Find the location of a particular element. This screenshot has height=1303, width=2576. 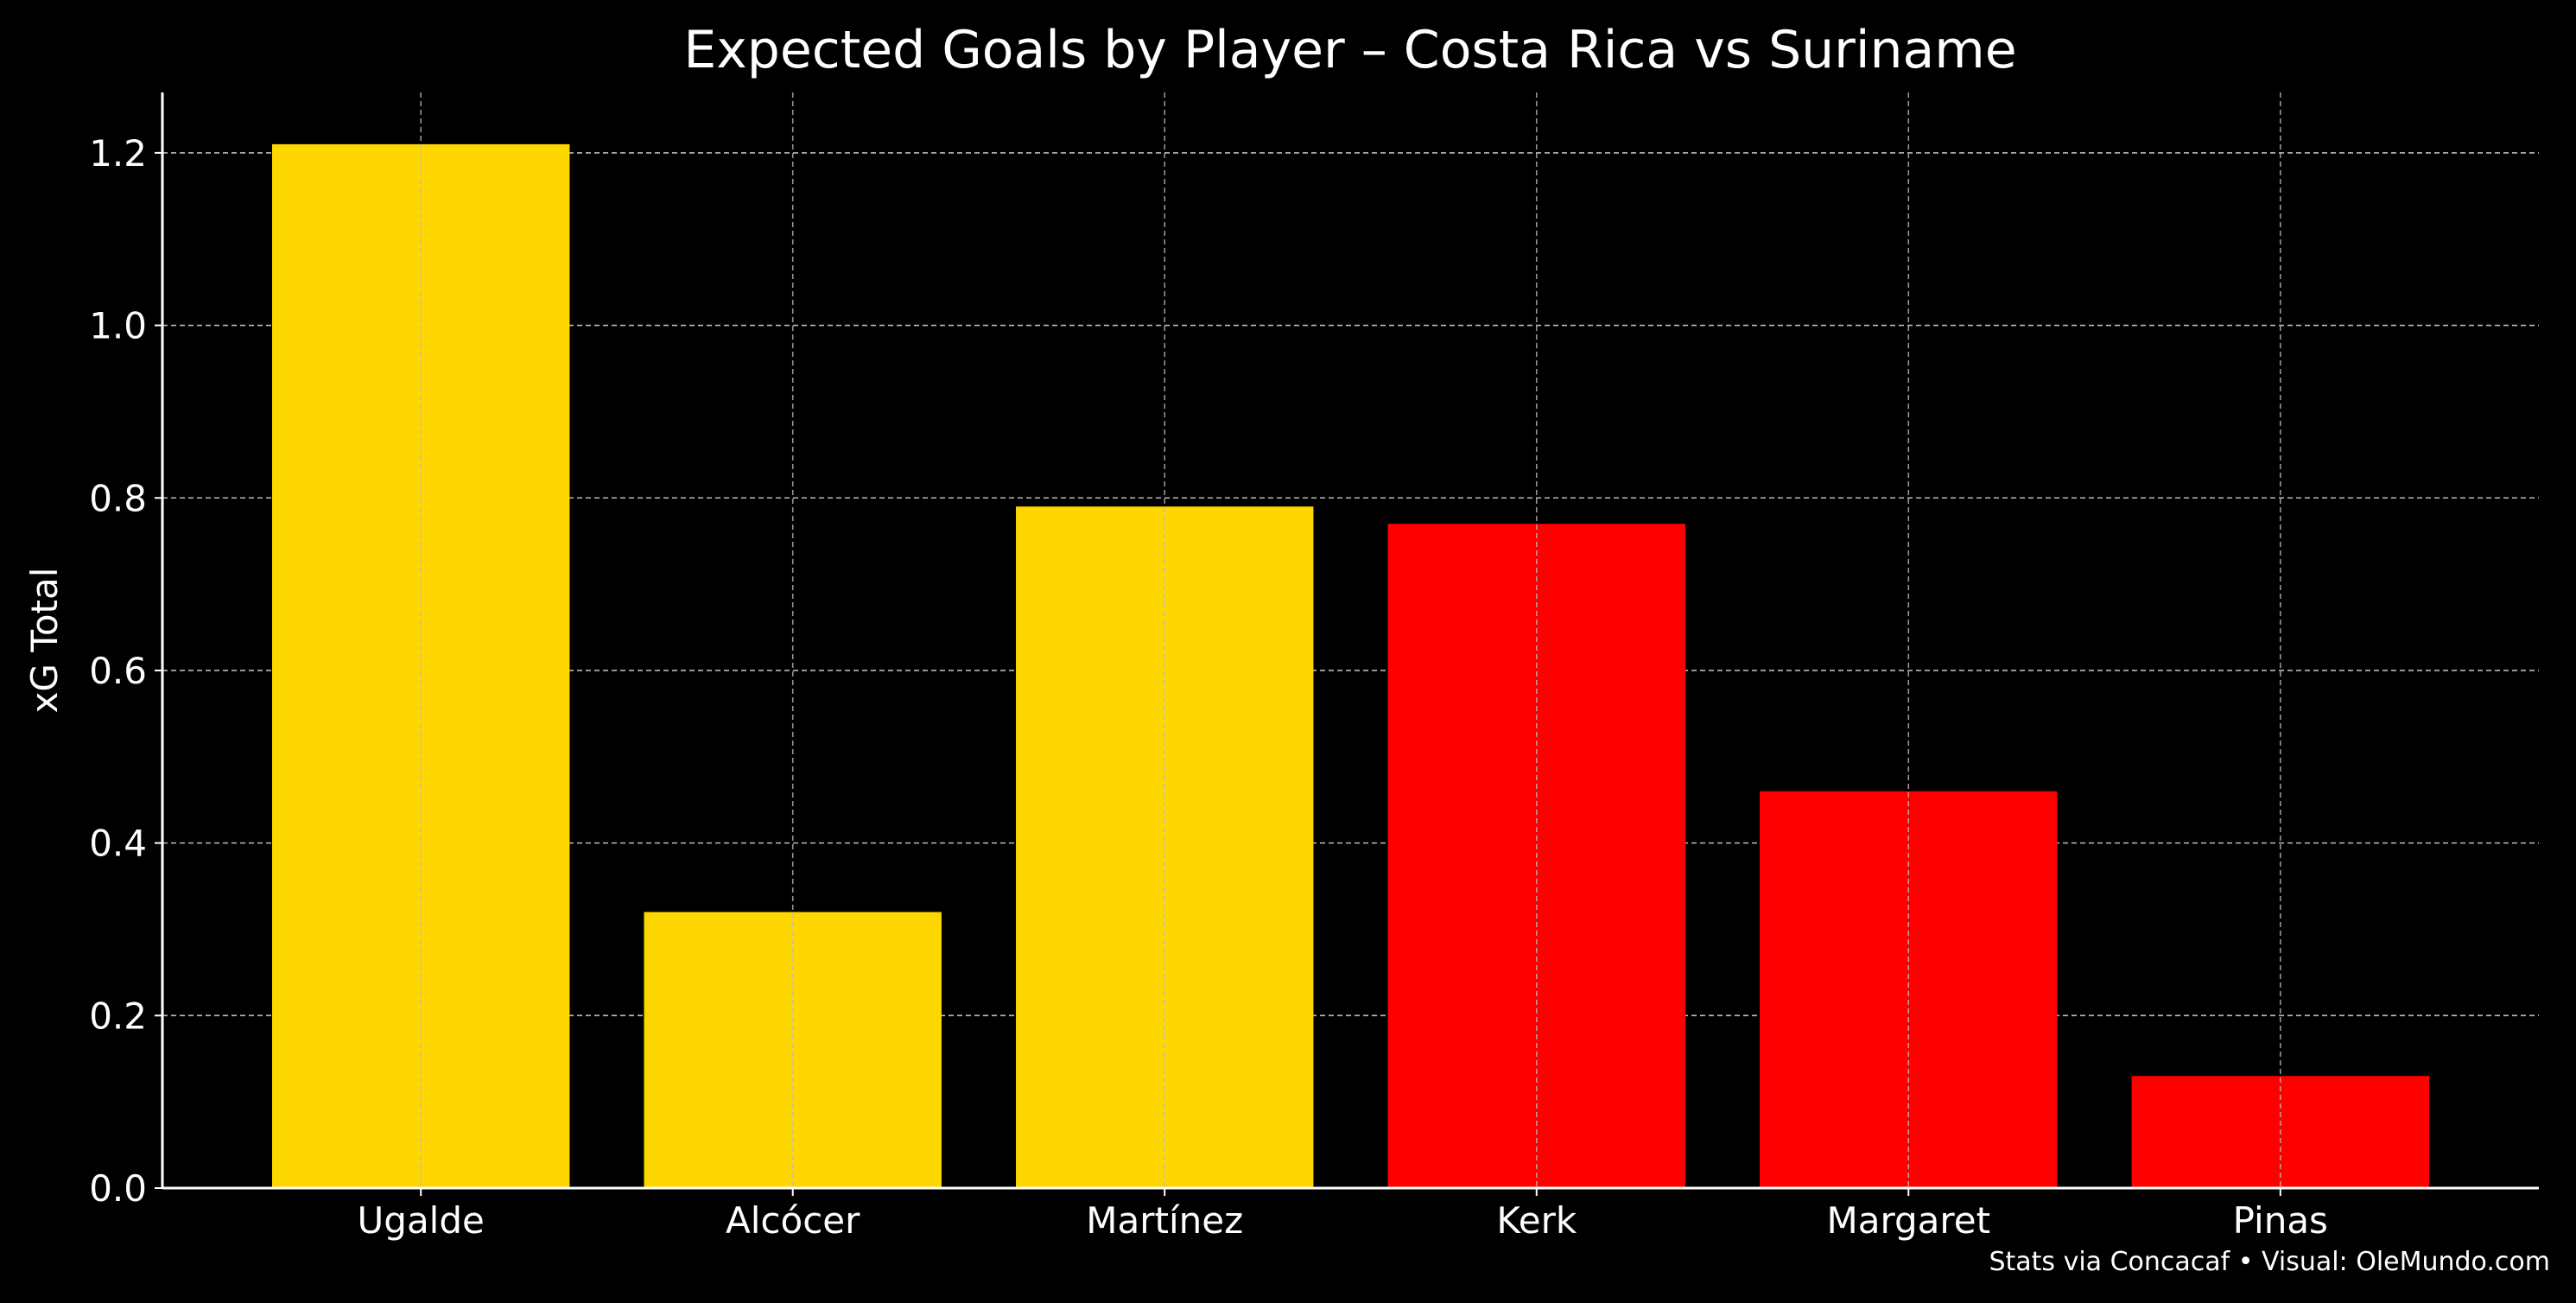

y-ticks: 0.0 0.2 0.4 0.6 0.8 1.0 1.2 is located at coordinates (125, 671).